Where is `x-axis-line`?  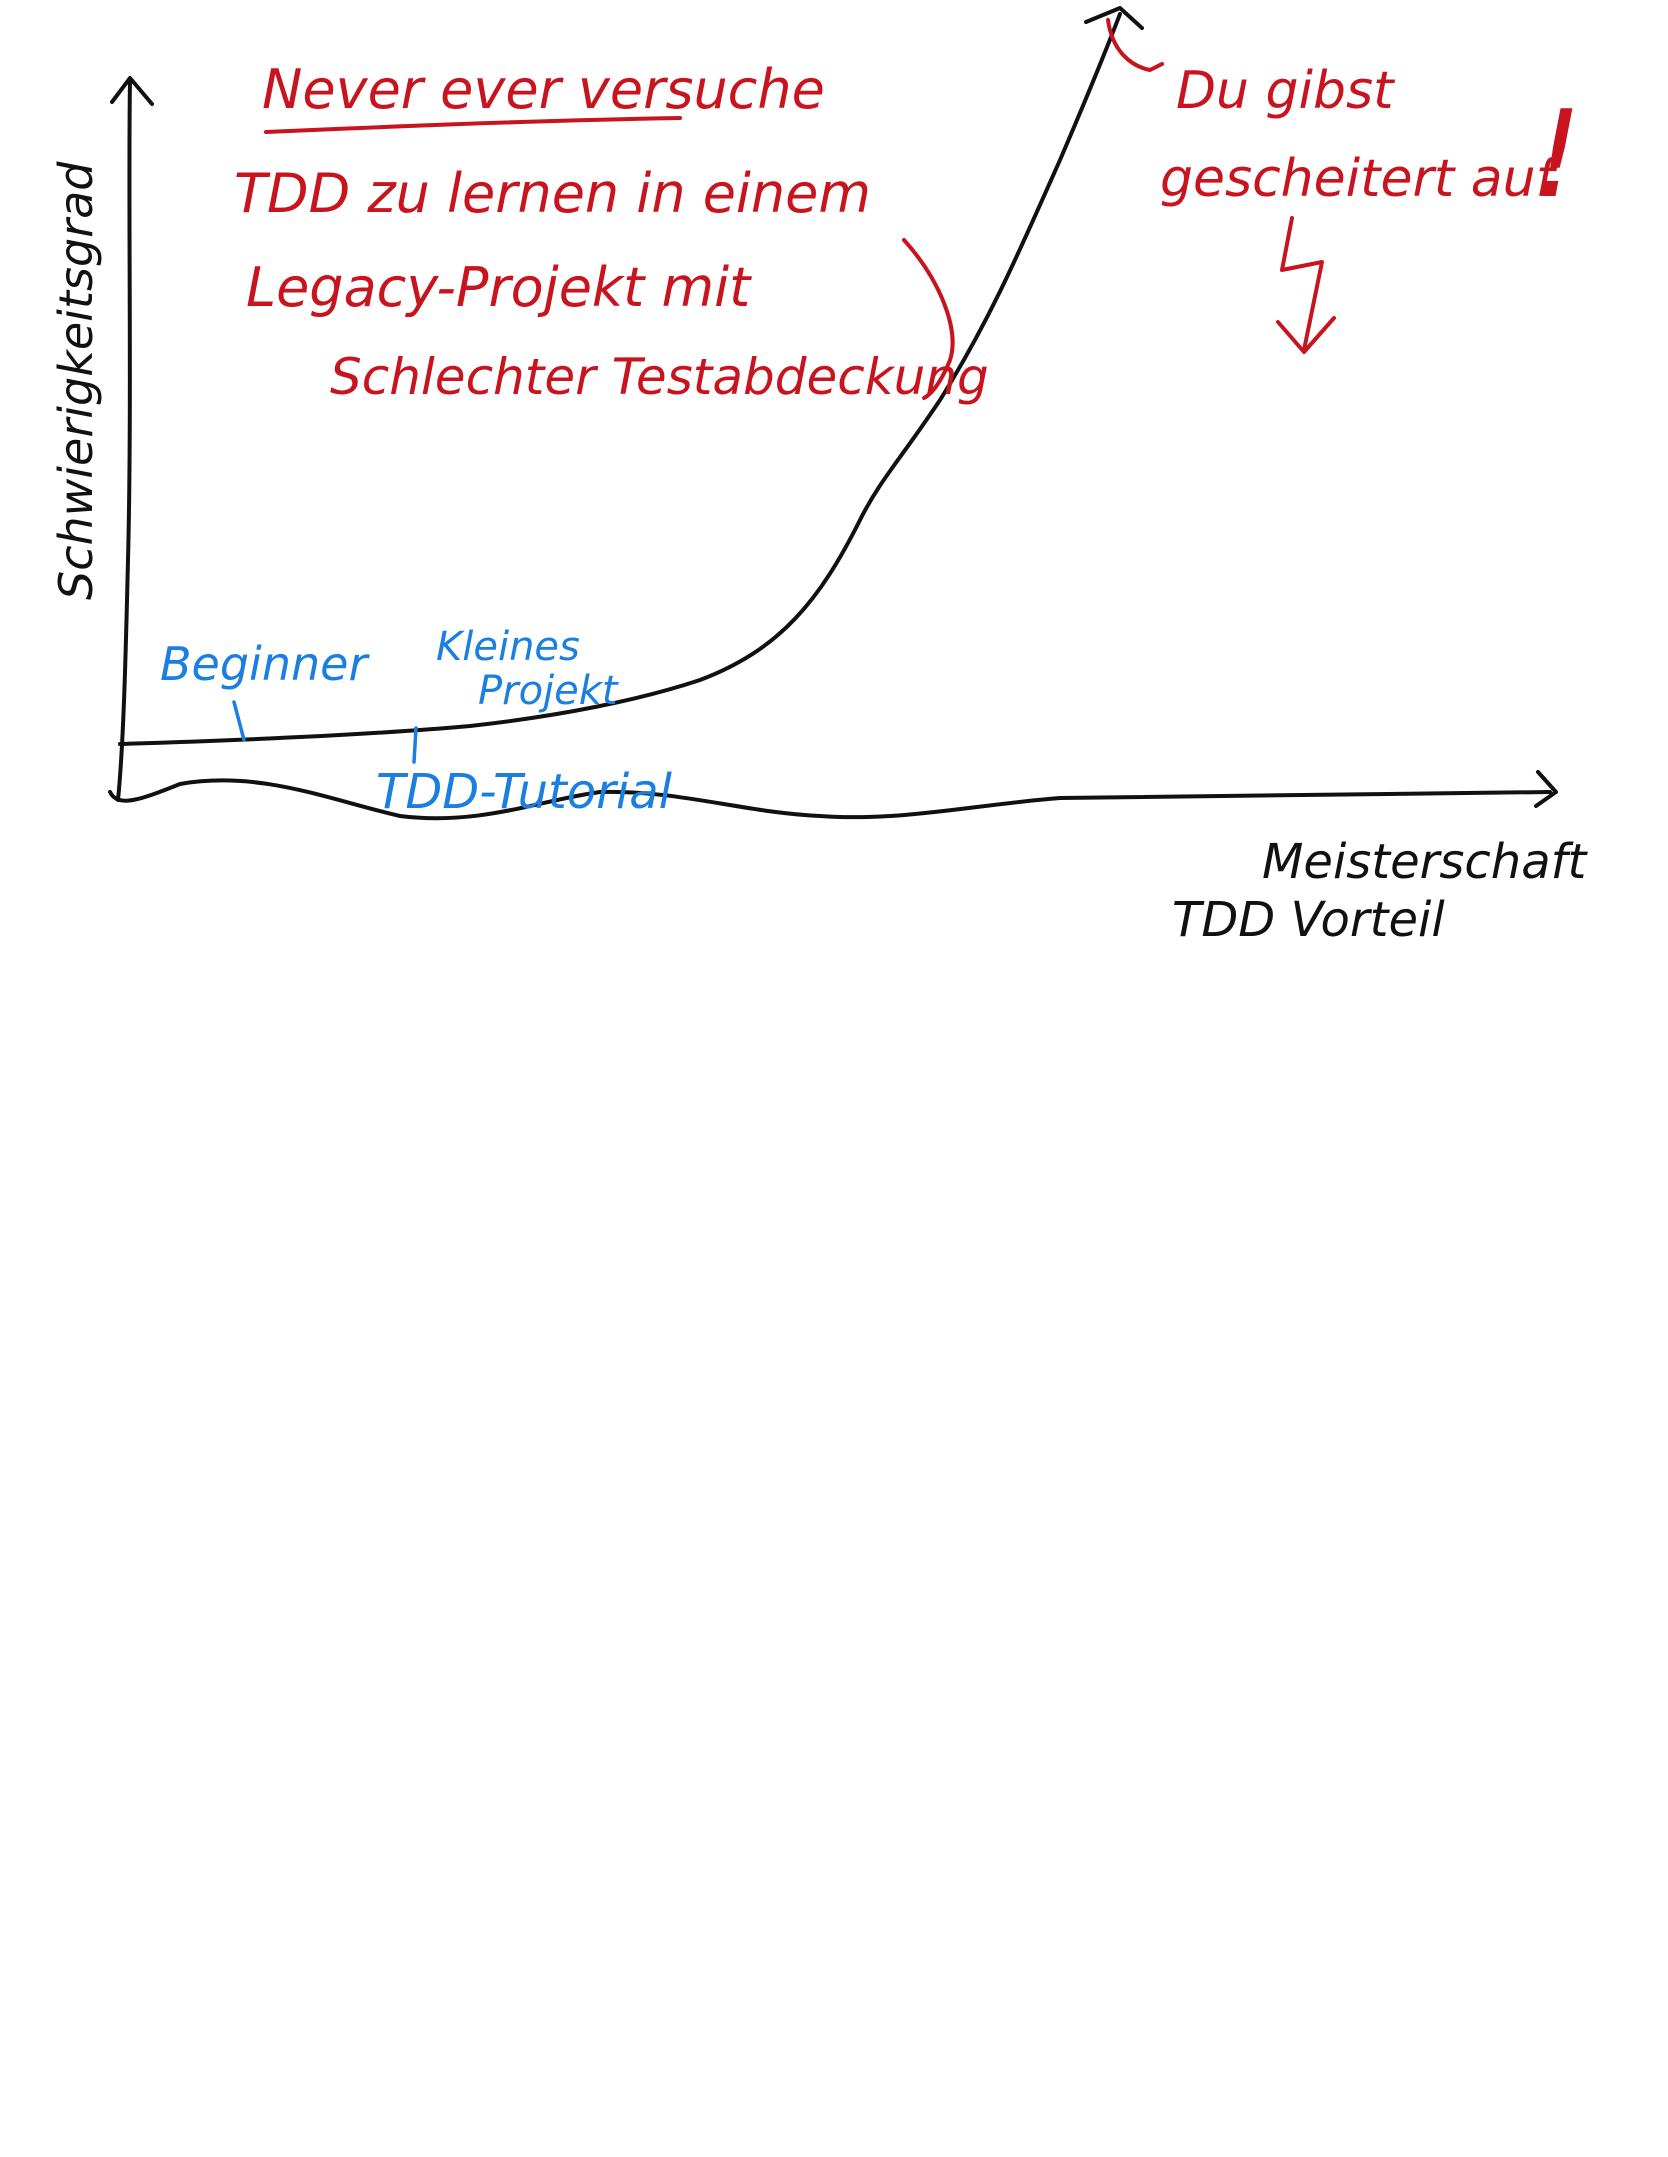
x-axis-line is located at coordinates (830, 799).